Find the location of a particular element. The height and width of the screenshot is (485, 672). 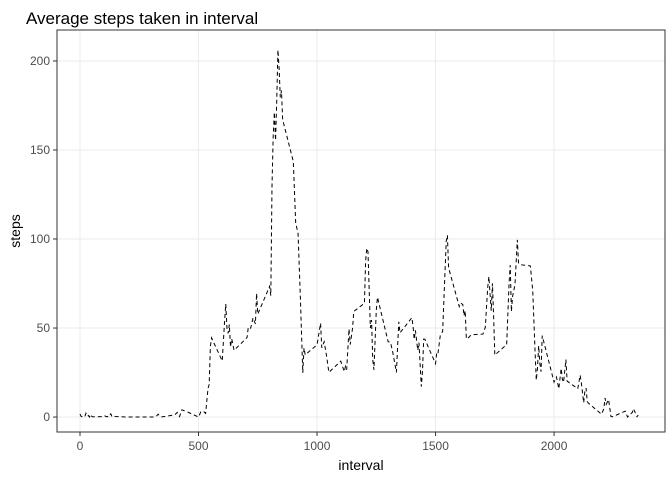

y-tick-label: 0 is located at coordinates (46, 417).